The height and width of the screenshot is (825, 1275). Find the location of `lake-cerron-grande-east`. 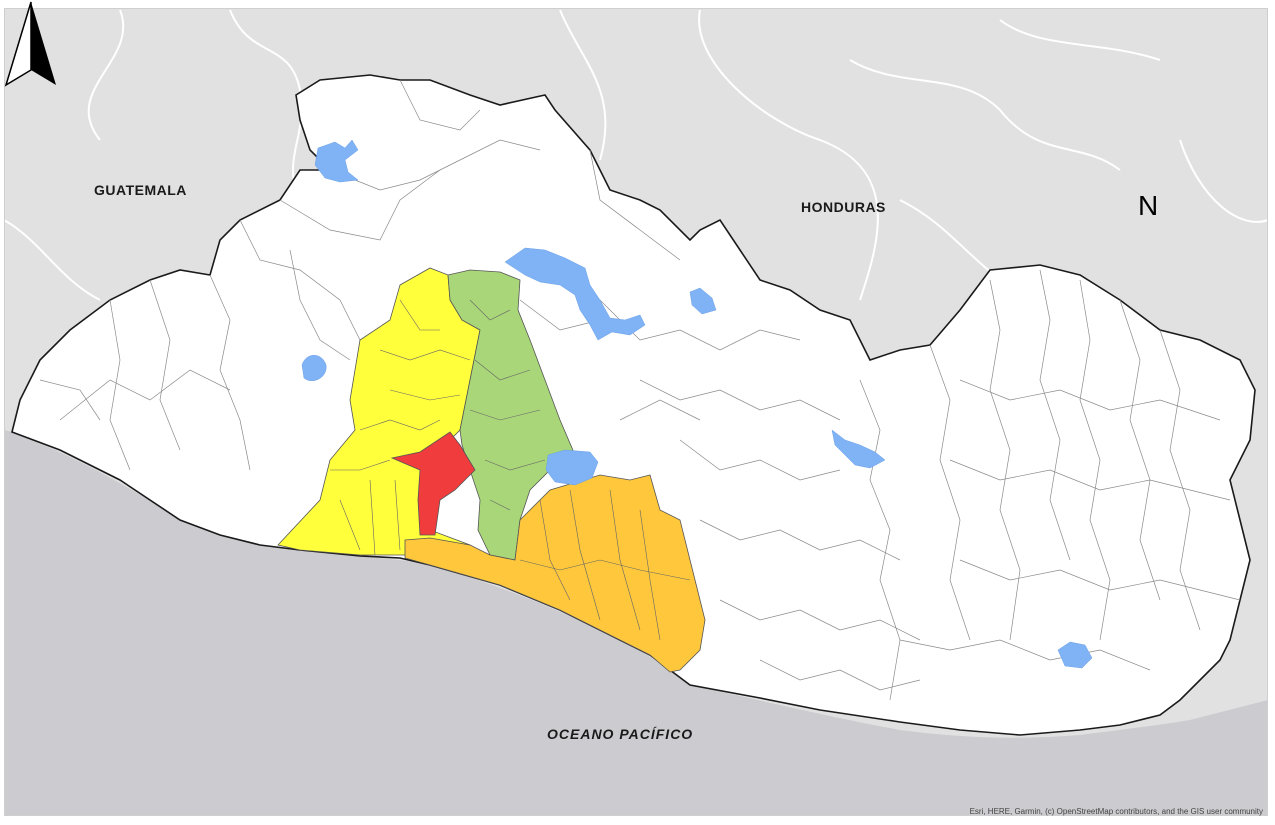

lake-cerron-grande-east is located at coordinates (703, 301).